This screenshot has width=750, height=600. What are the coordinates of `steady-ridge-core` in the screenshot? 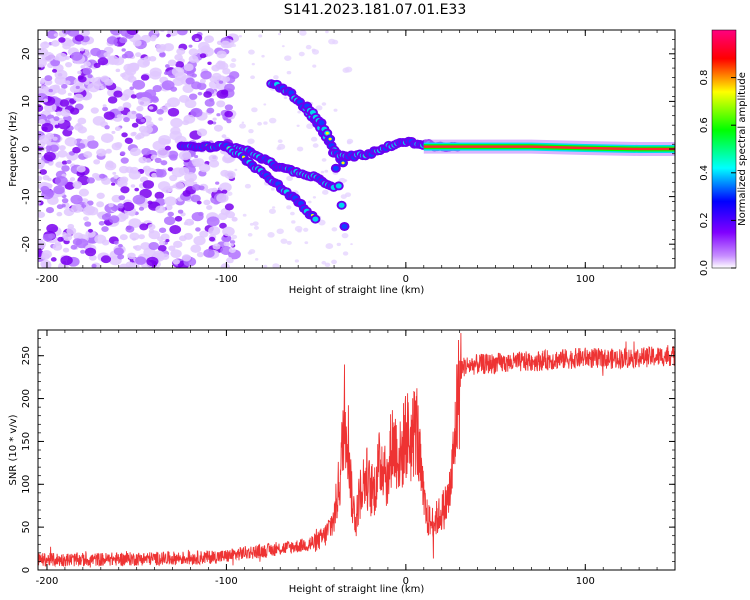 It's located at (549, 148).